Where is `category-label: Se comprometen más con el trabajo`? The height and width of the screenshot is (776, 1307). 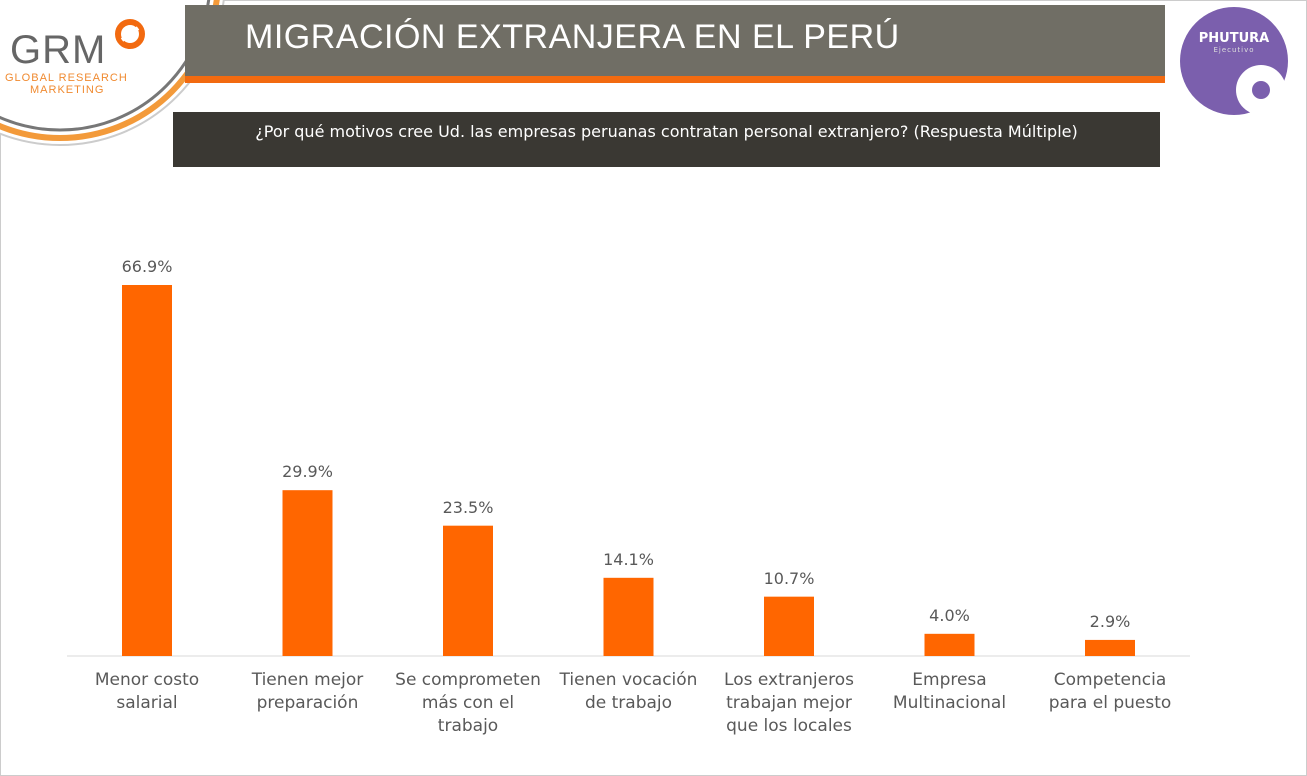
category-label: Se comprometen más con el trabajo is located at coordinates (468, 703).